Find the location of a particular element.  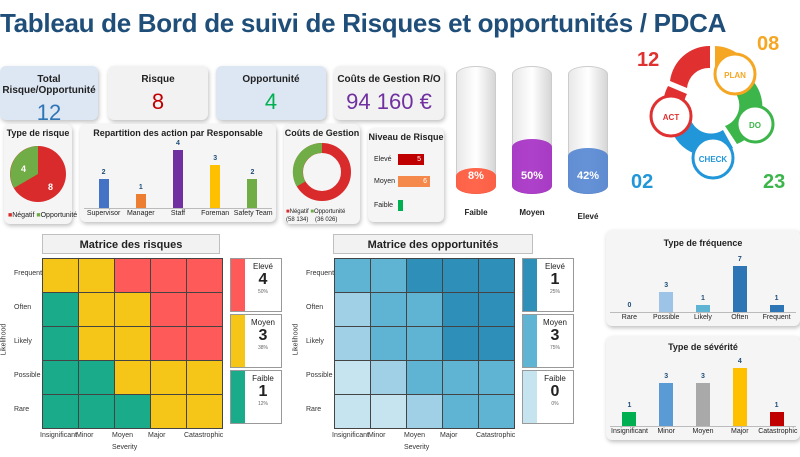

cylinder-pct: 8% is located at coordinates (476, 176).